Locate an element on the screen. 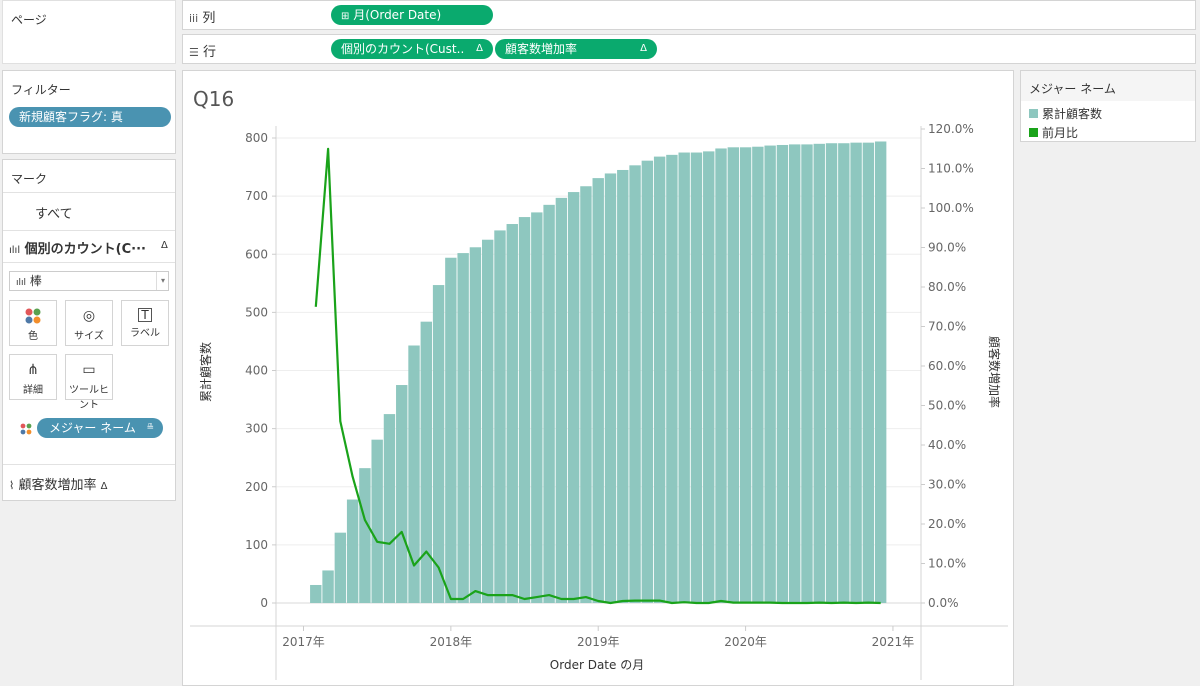  legend-item: 累計顧客数 is located at coordinates (1065, 113).